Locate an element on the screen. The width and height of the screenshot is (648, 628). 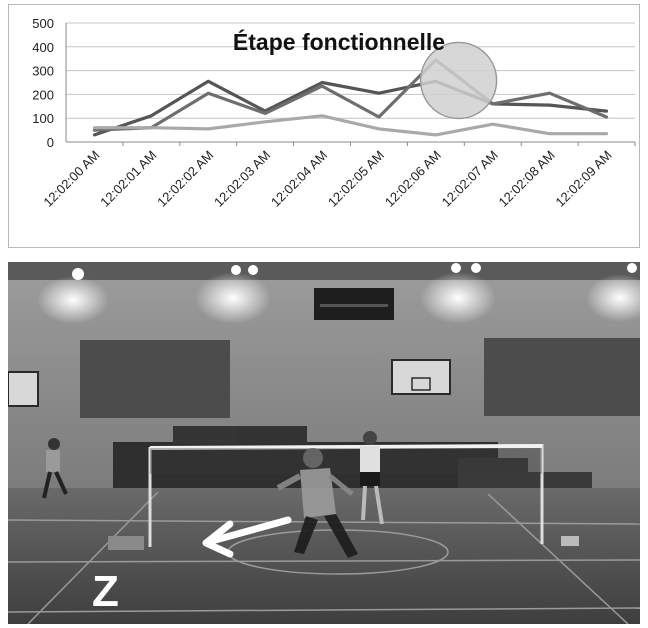
x-tick-label: 12:02:06 AM is located at coordinates (413, 179).